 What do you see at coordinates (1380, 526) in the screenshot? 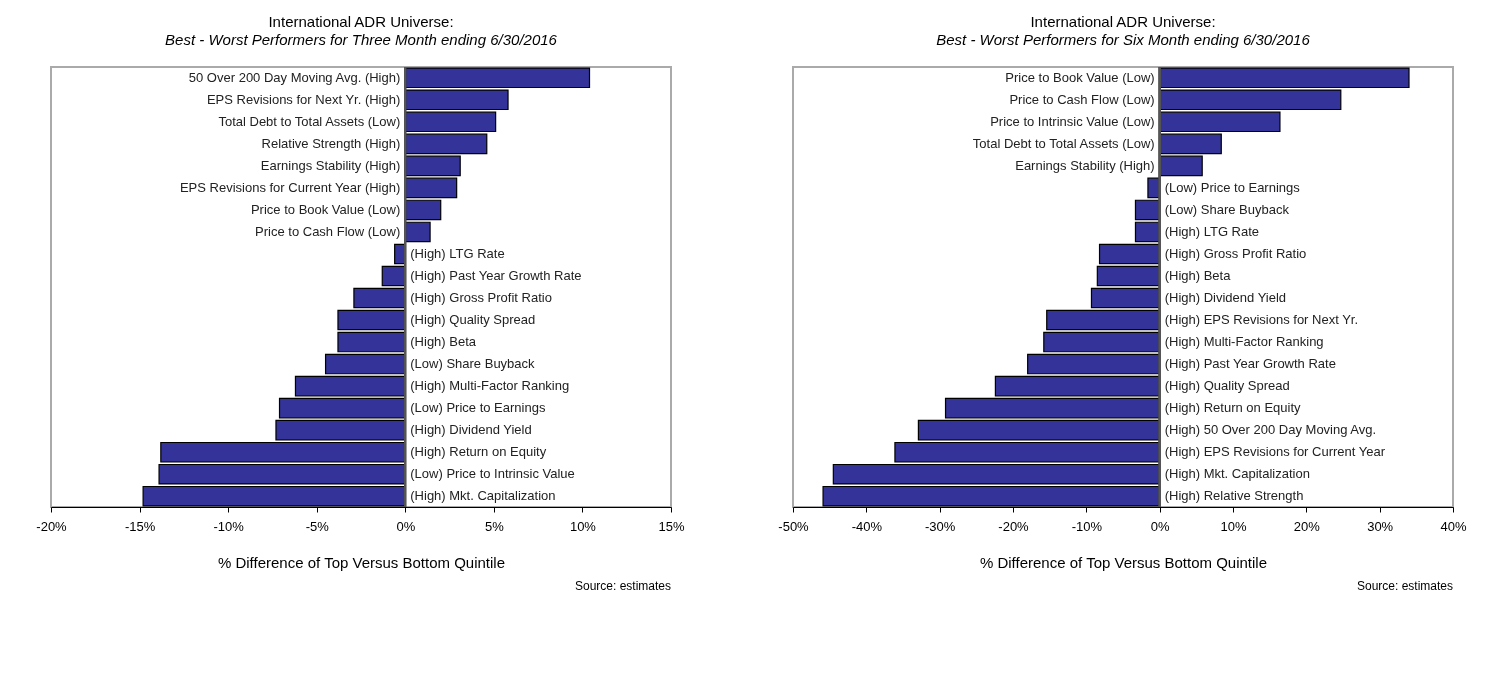
I see `x-tick-label: 30%` at bounding box center [1380, 526].